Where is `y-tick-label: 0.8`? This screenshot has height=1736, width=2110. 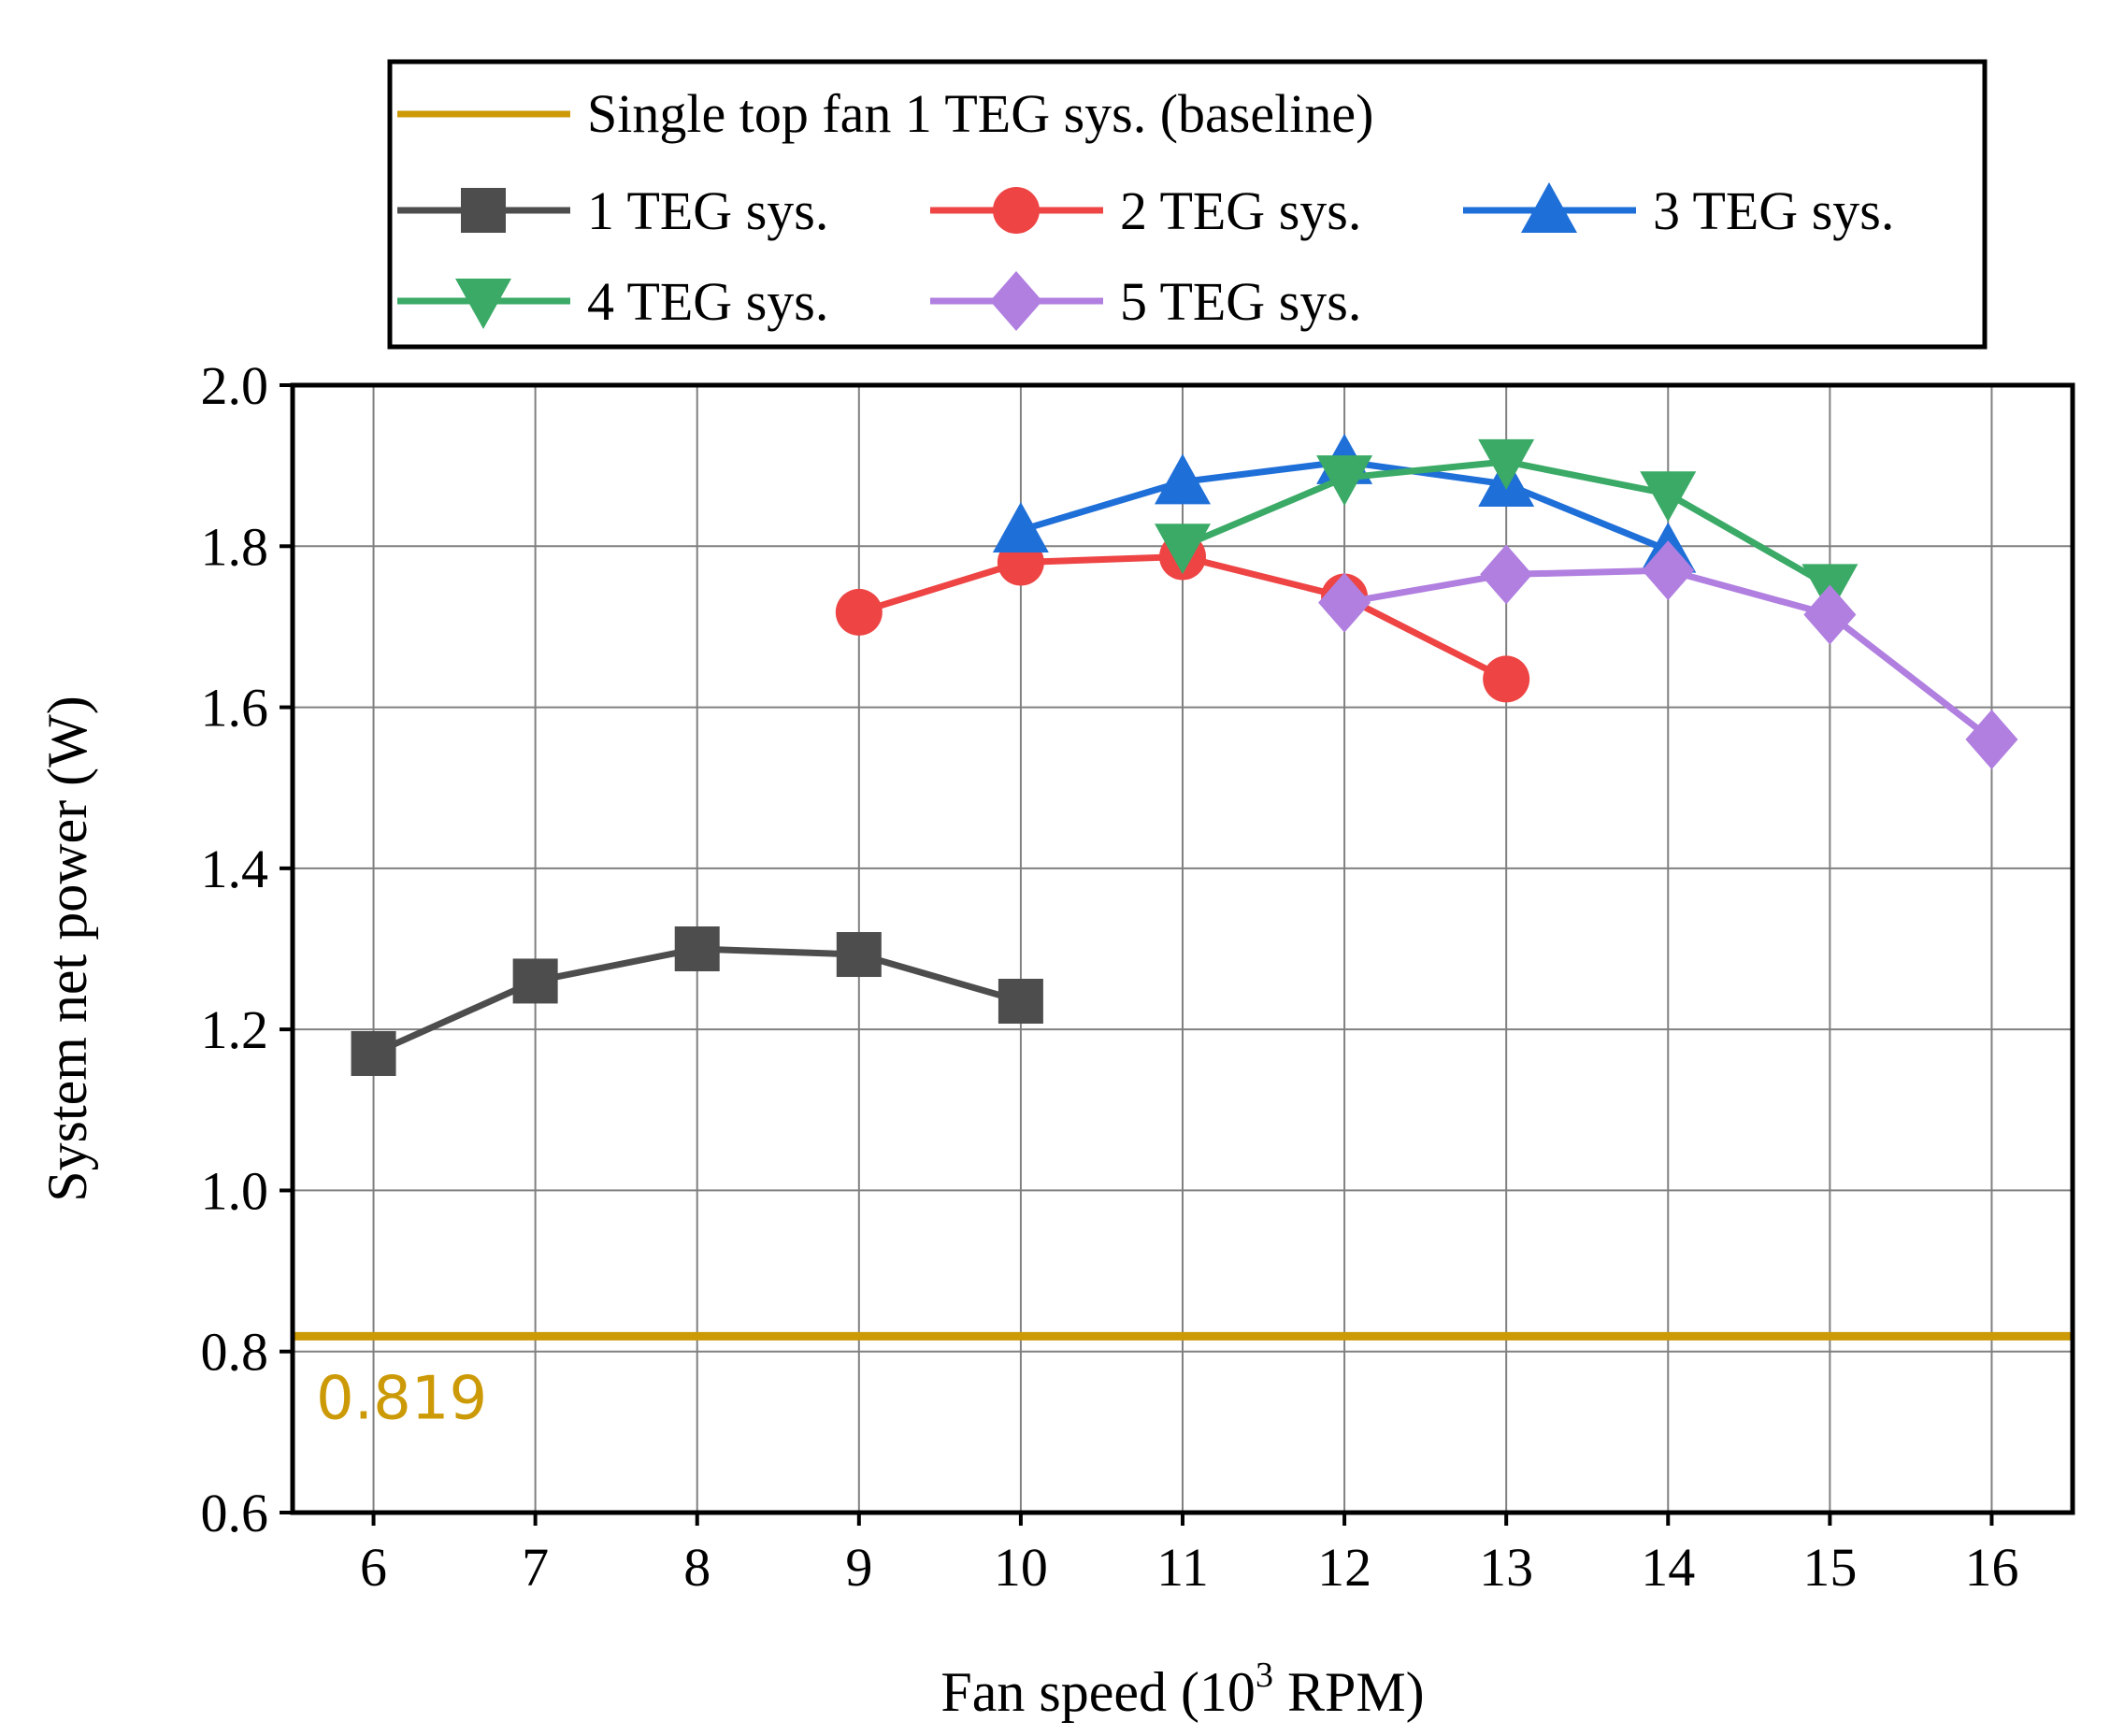
y-tick-label: 0.8 is located at coordinates (235, 1353).